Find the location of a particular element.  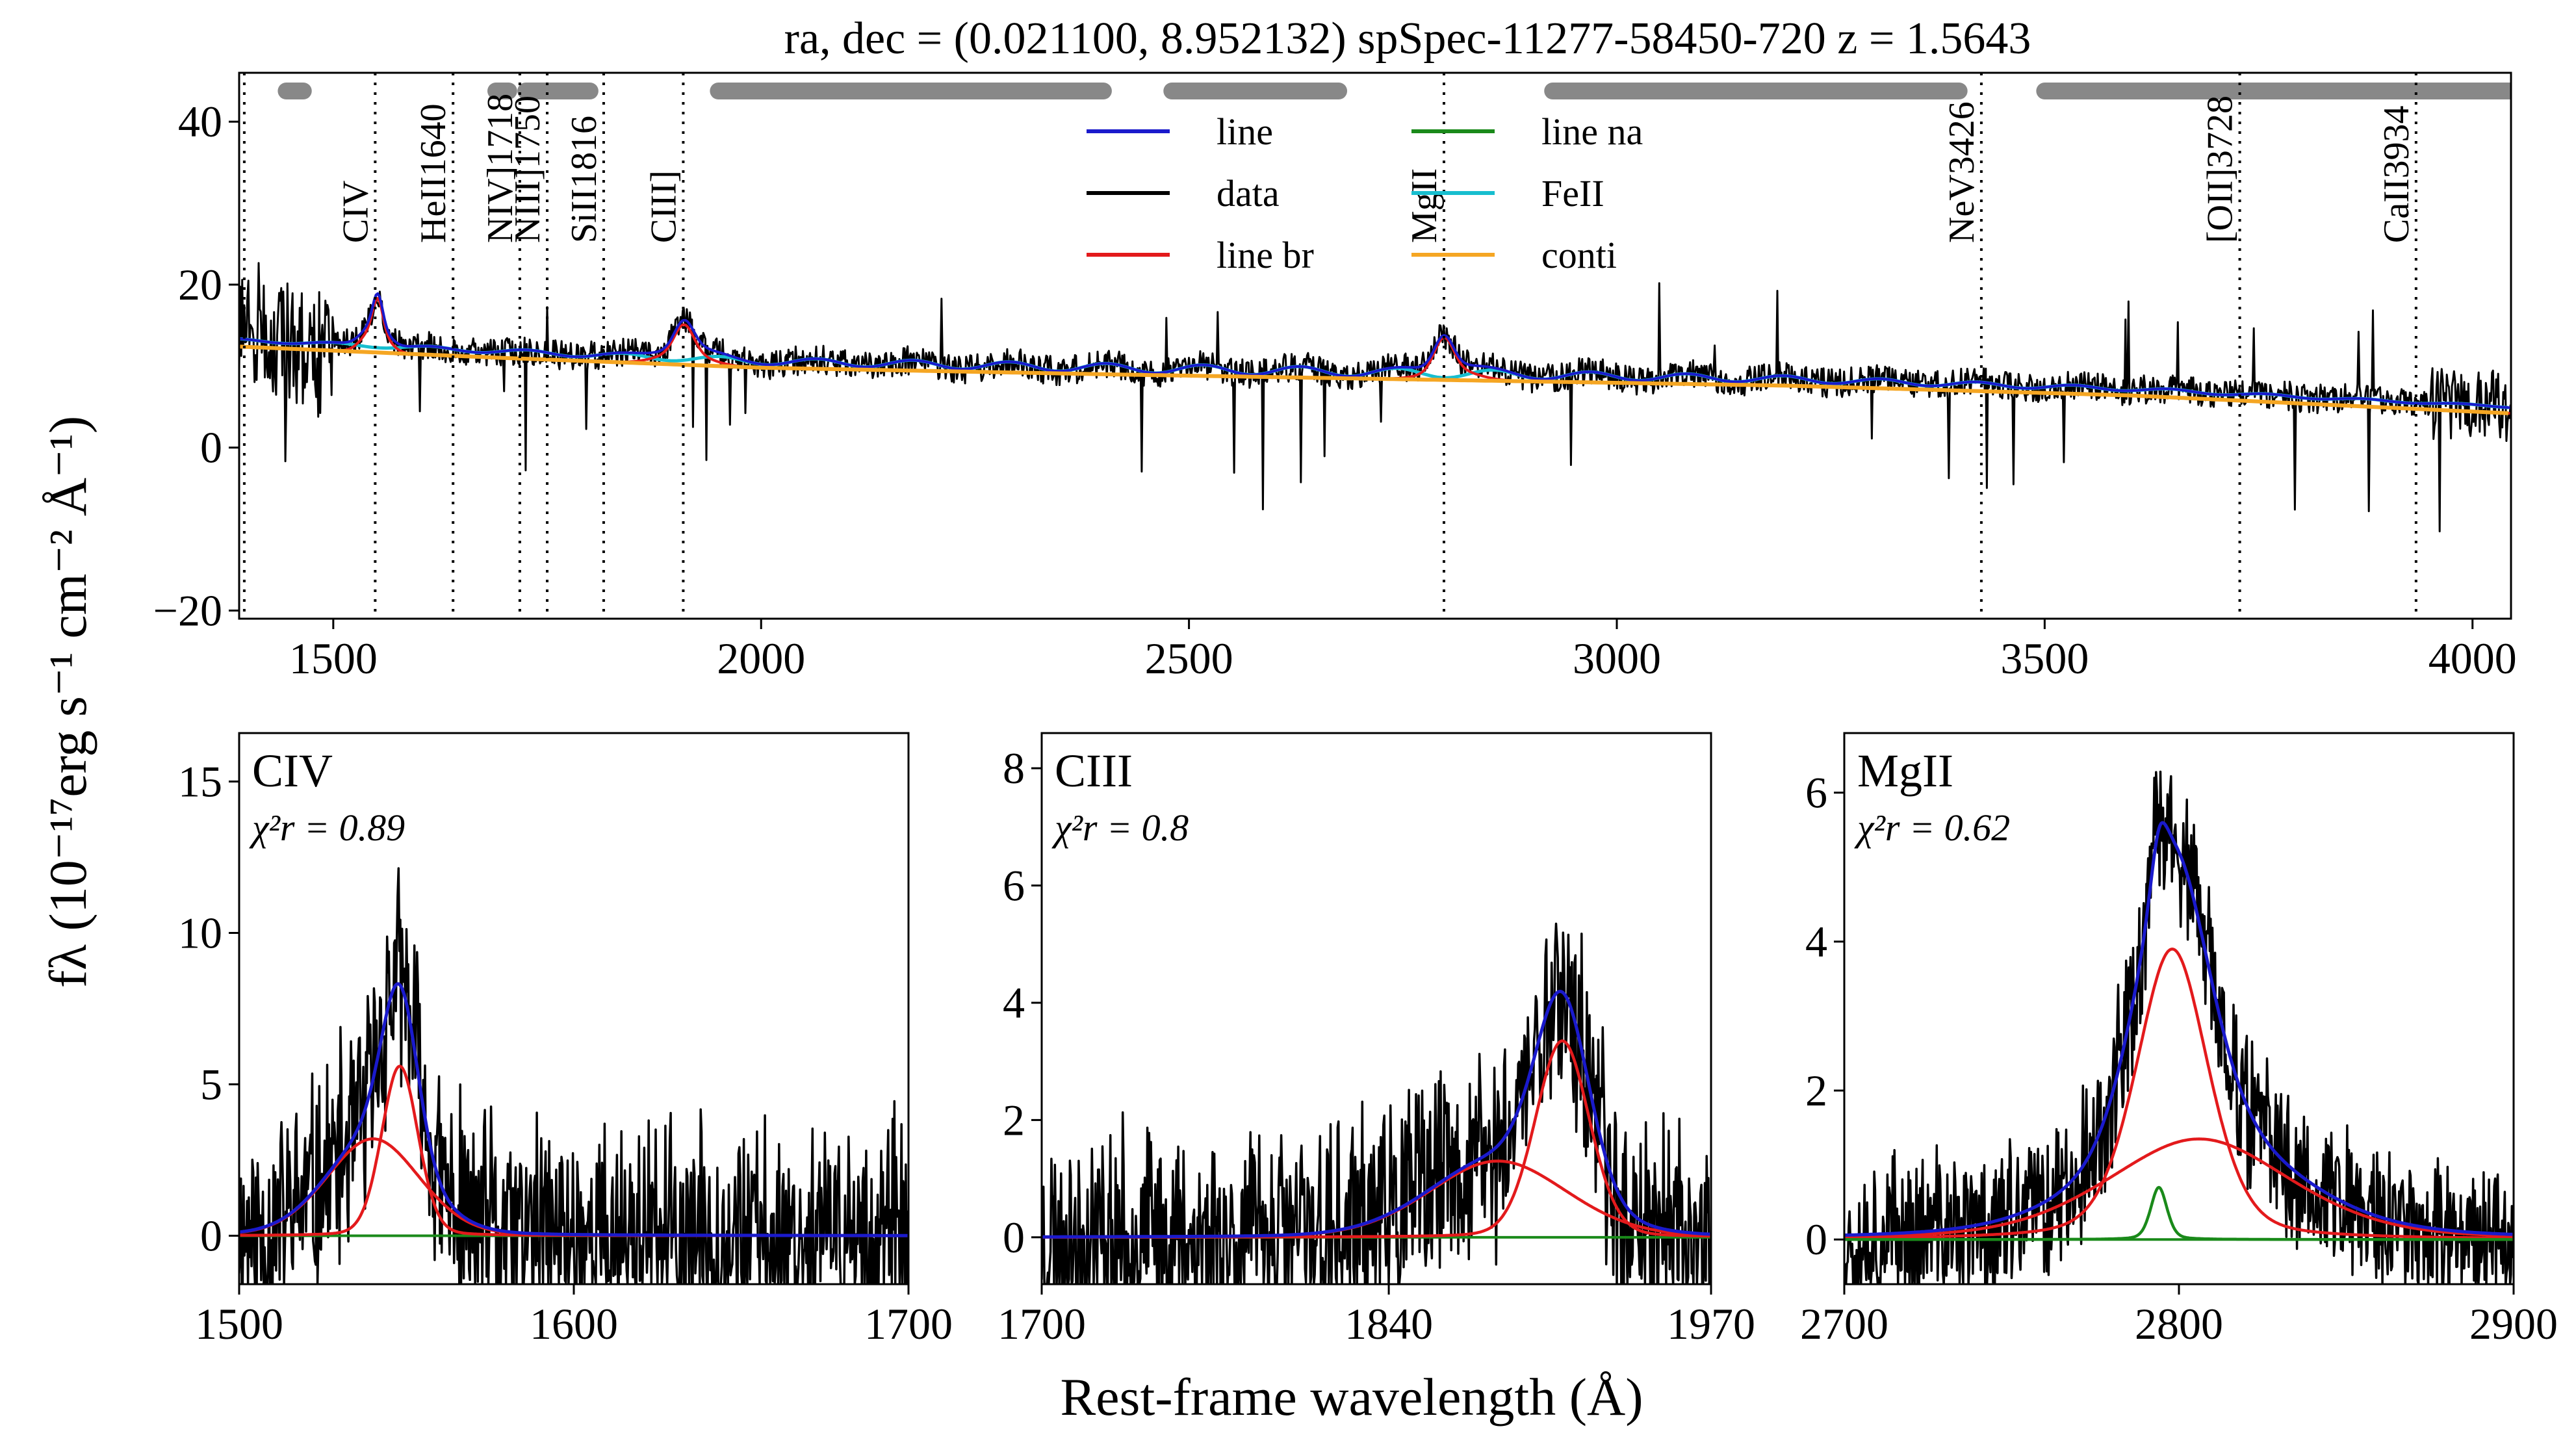

y-axis-label: fλ (10⁻¹⁷erg s⁻¹ cm⁻² Å⁻¹) is located at coordinates (67, 702).